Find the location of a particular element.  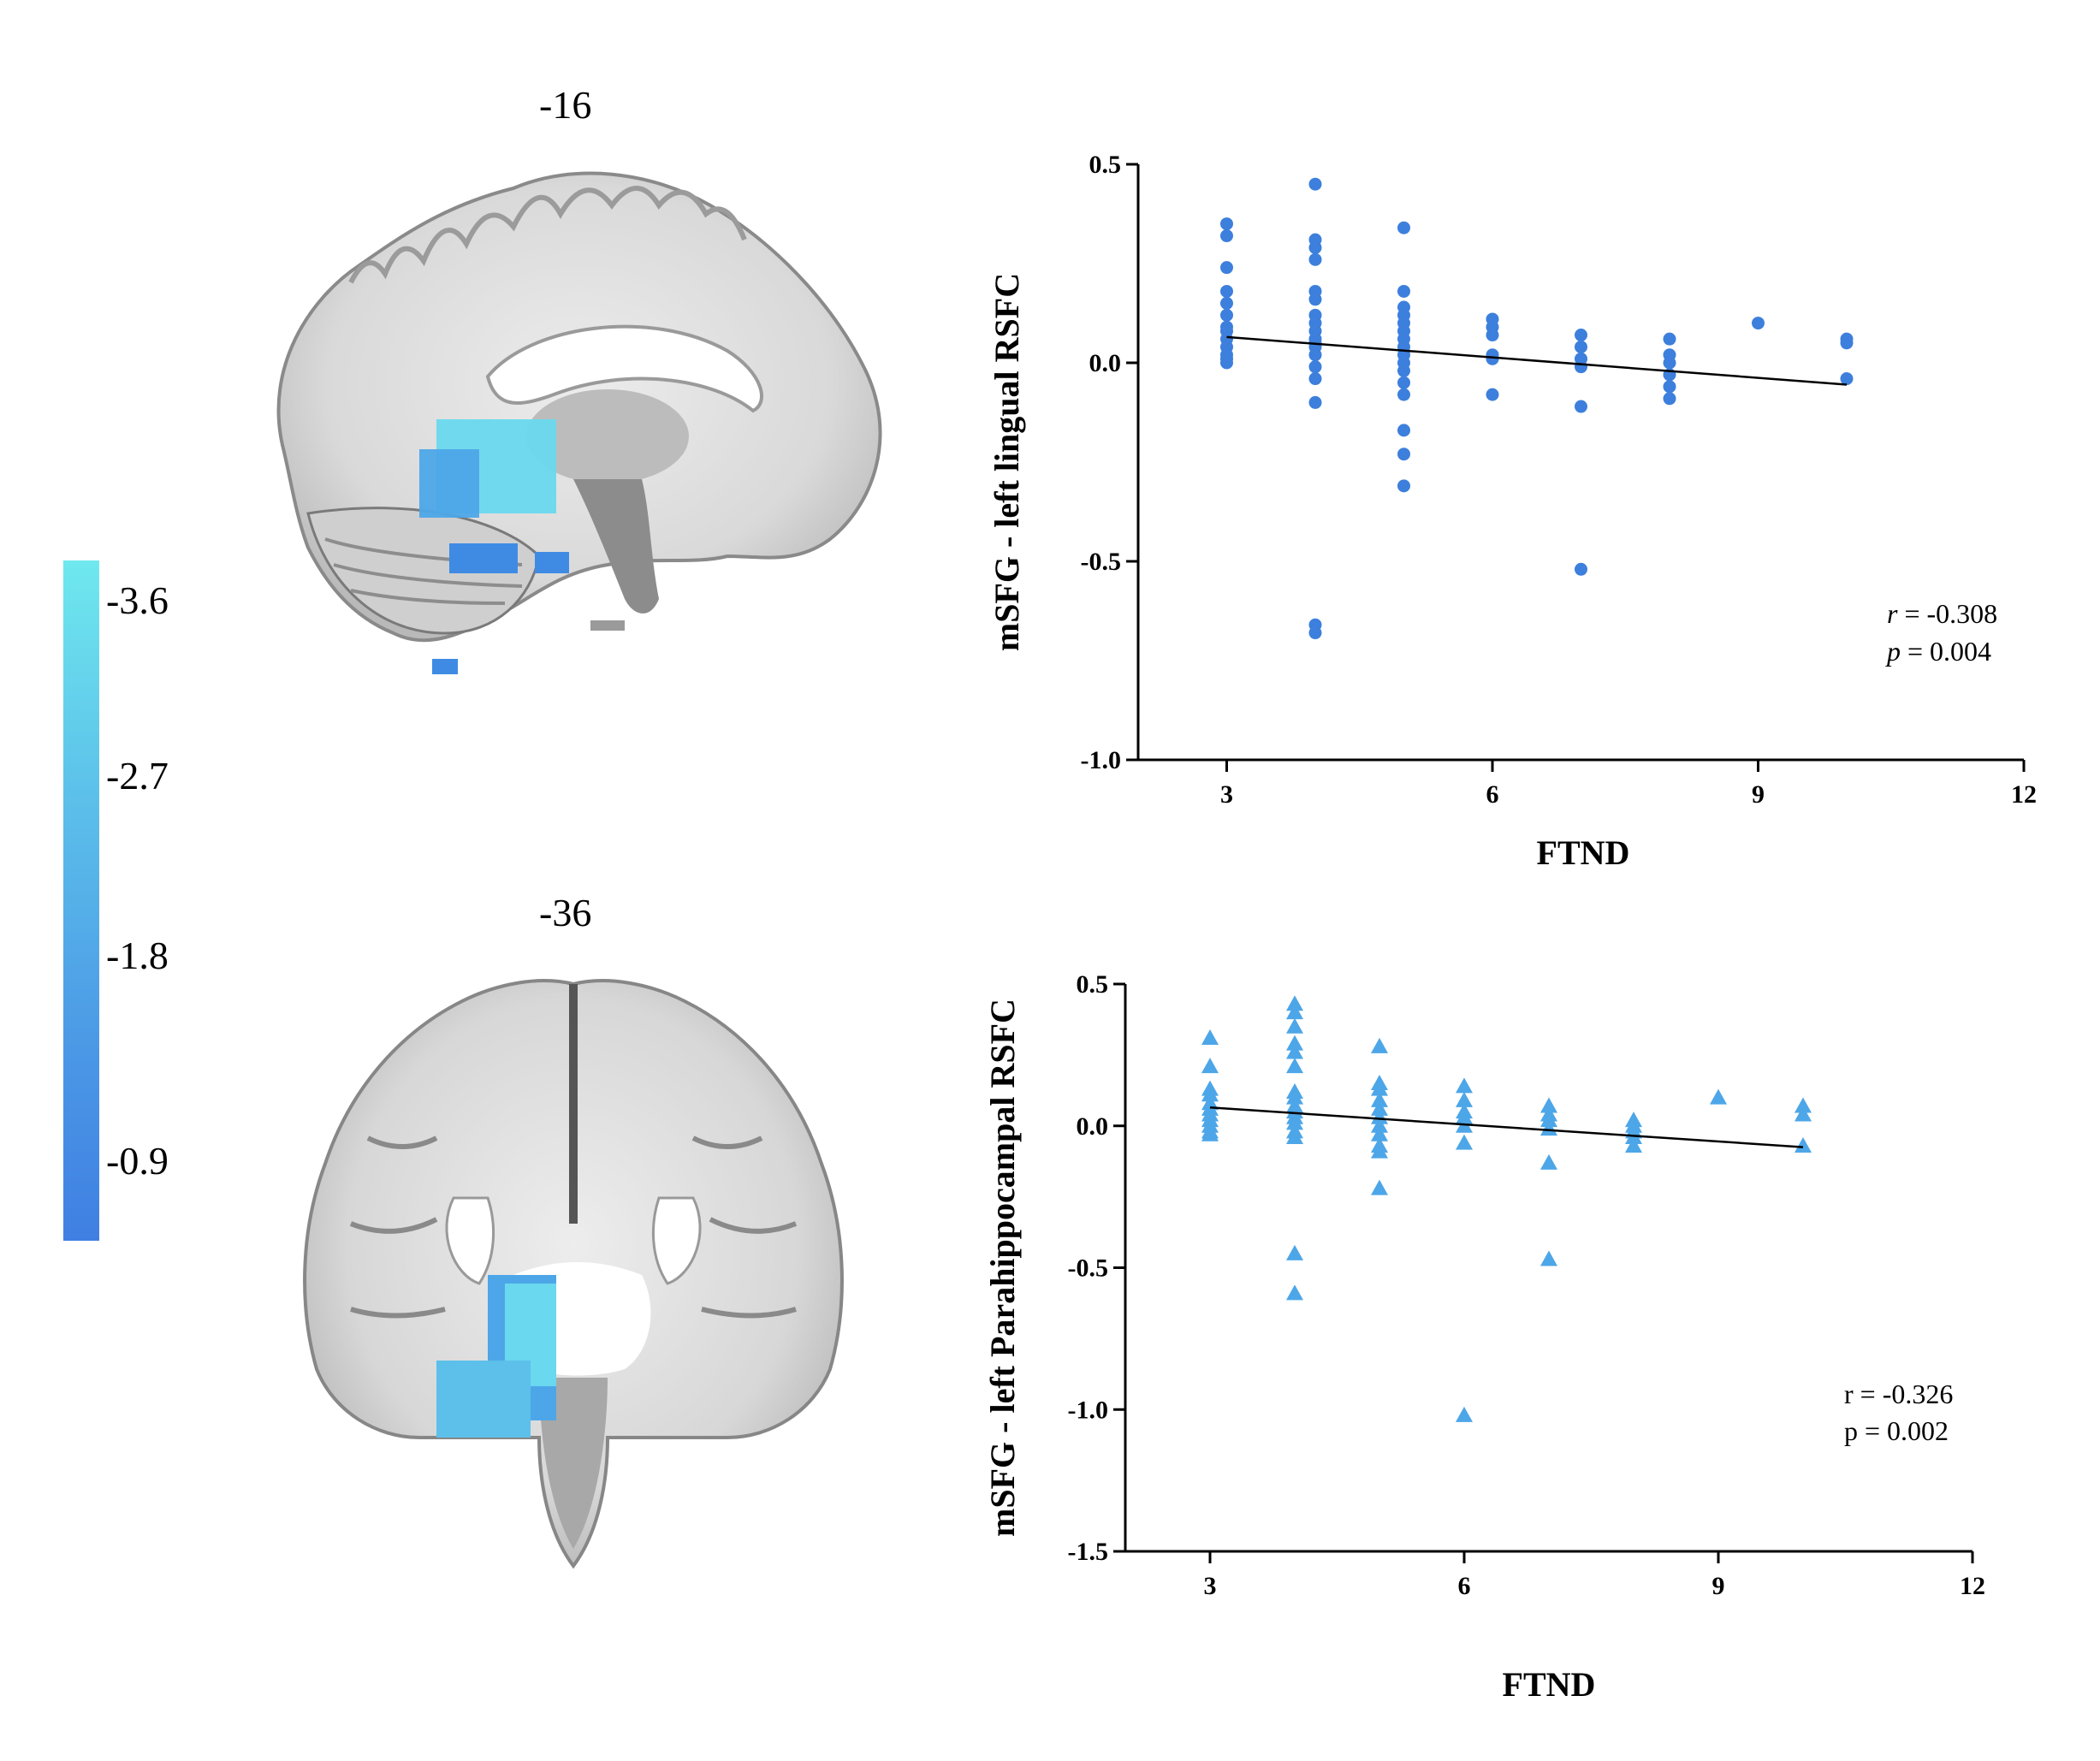

y-tick-label: -1.5 is located at coordinates (1088, 1552).